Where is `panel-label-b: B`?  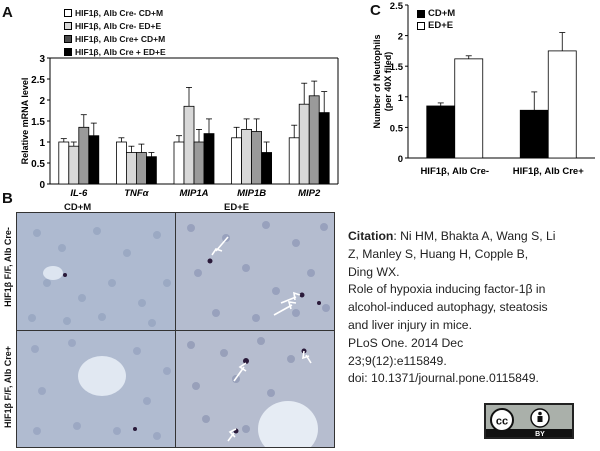
panel-label-b: B is located at coordinates (7, 198).